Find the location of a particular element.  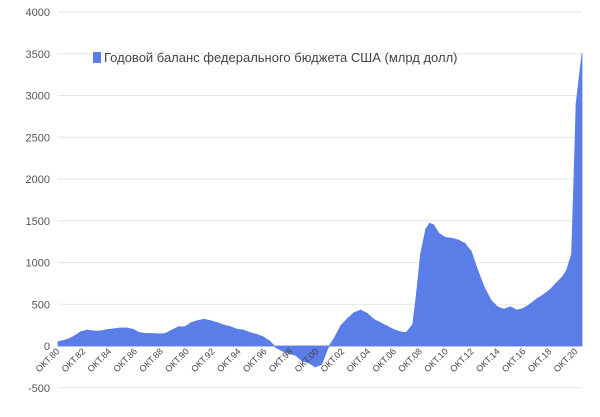

x-tick-label: ОКТ.86 is located at coordinates (125, 360).